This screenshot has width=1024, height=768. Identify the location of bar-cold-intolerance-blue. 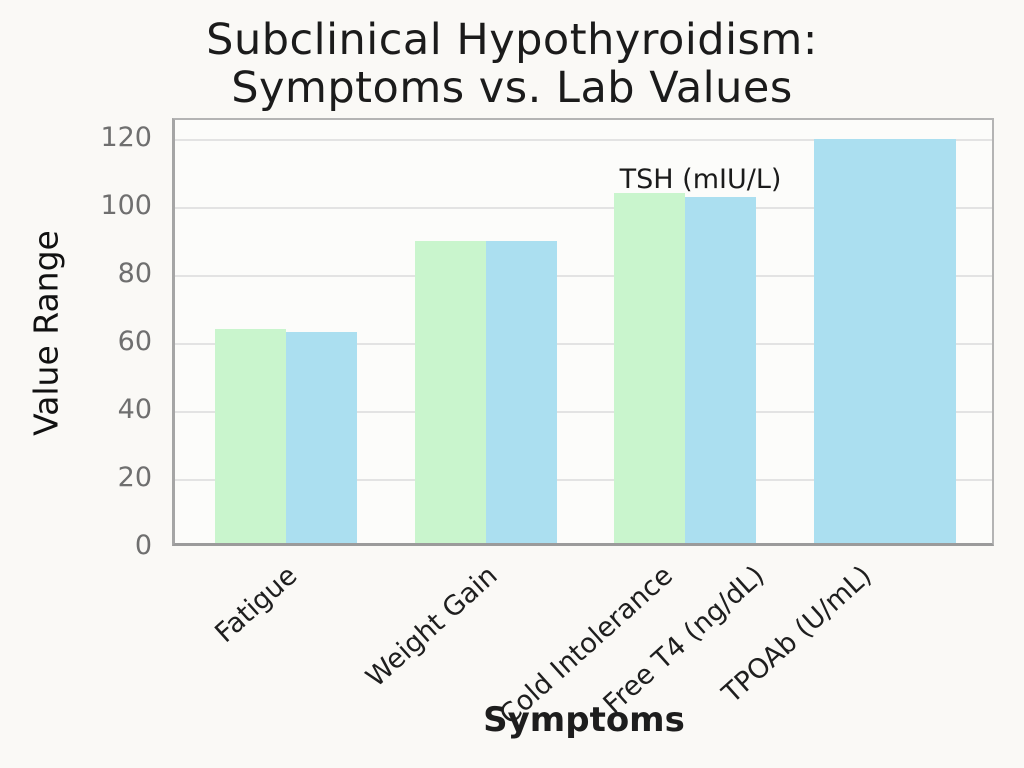
(721, 369).